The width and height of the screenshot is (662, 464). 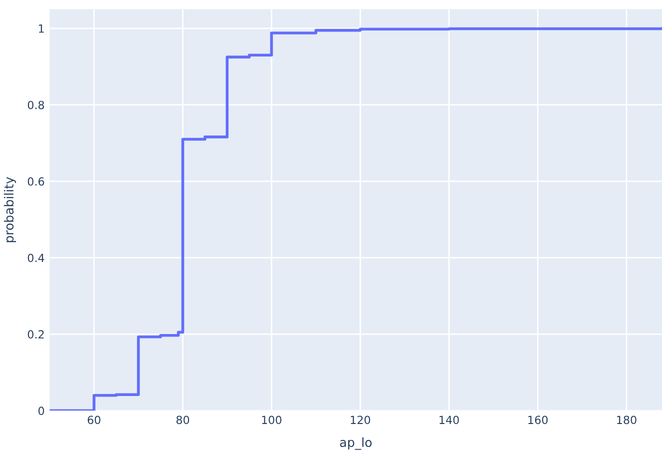 What do you see at coordinates (360, 420) in the screenshot?
I see `x-tick-label: 120` at bounding box center [360, 420].